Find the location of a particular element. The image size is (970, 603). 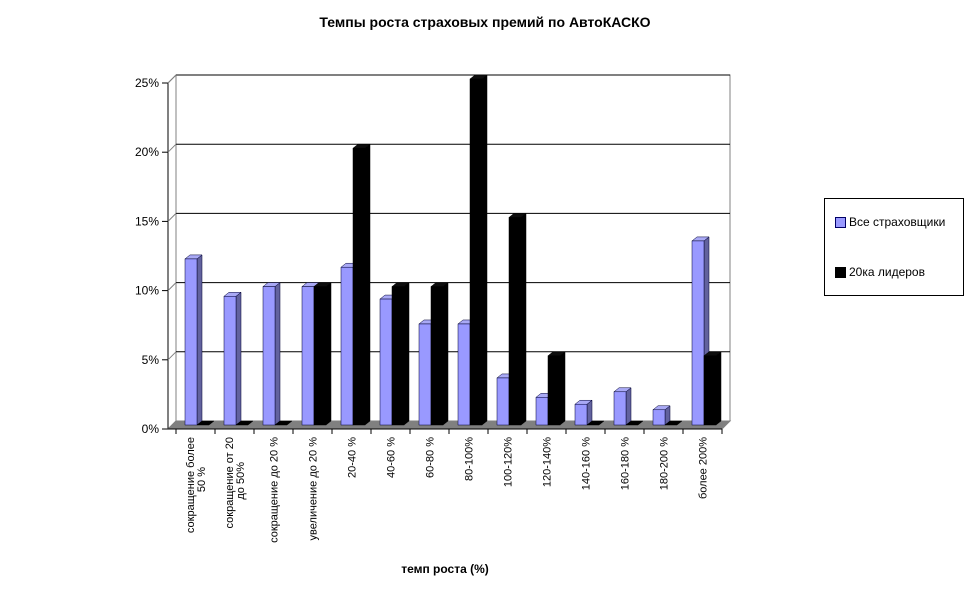

x-category-label: 20-40 % is located at coordinates (353, 457).